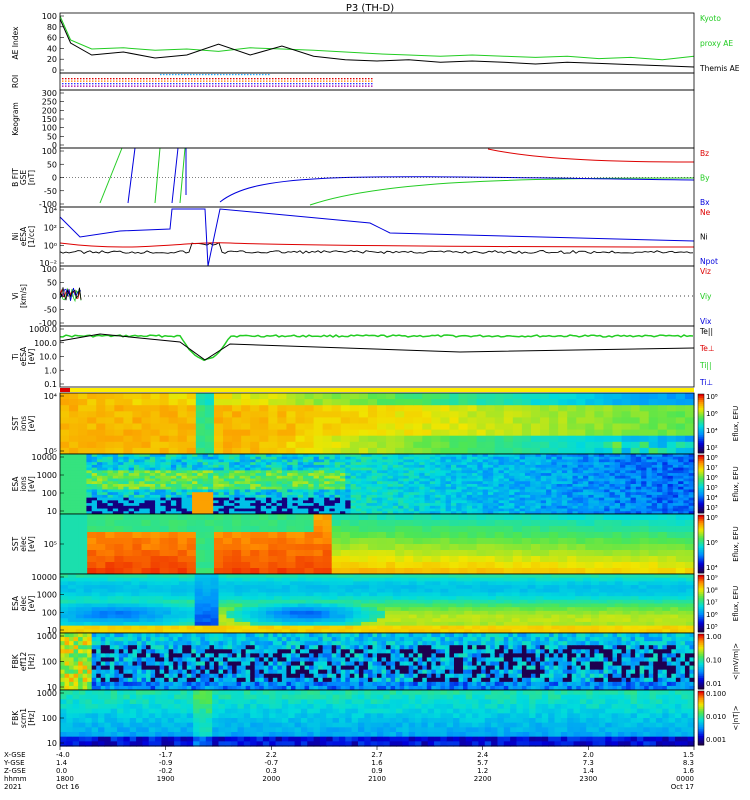 The image size is (750, 800). Describe the element at coordinates (61, 771) in the screenshot. I see `x-axis-value: 0.0` at that location.